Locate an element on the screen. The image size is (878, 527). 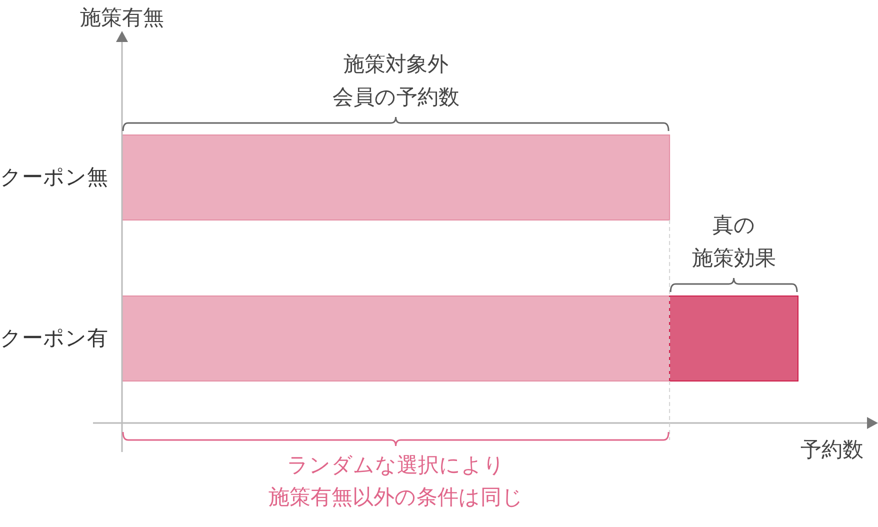
x-axis-title: 予約数 is located at coordinates (832, 450).